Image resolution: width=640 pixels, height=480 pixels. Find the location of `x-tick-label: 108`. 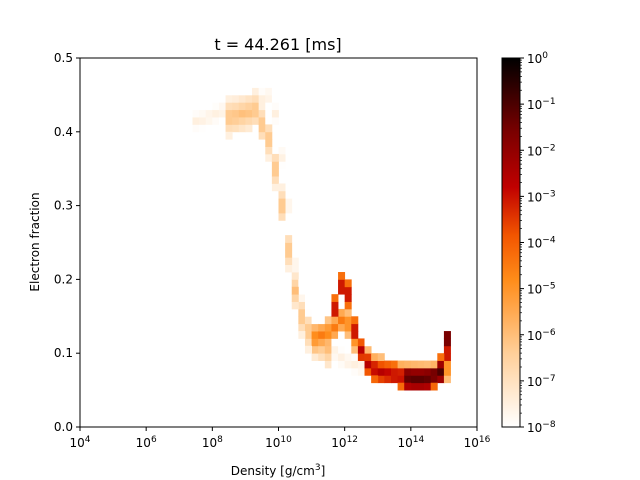

x-tick-label: 108 is located at coordinates (212, 442).